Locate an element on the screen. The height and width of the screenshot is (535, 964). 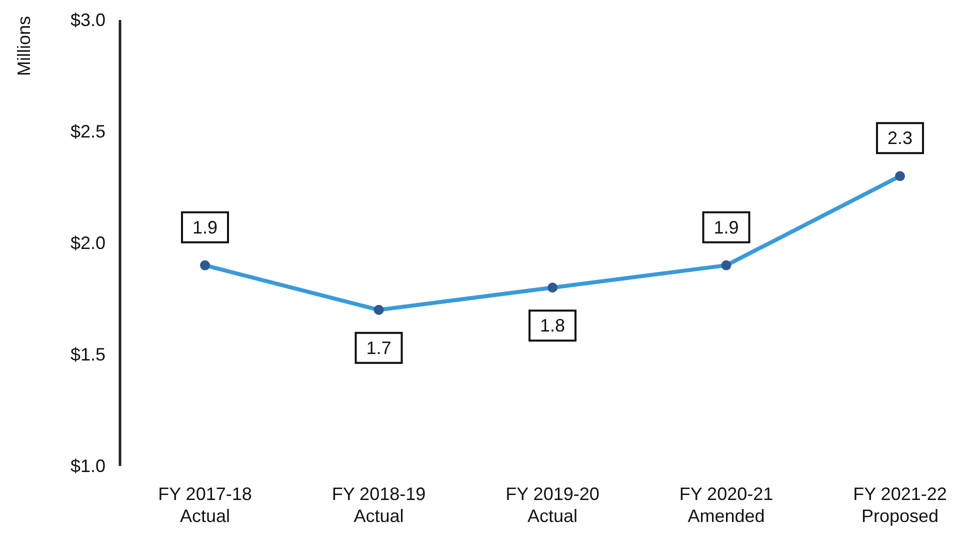
y-tick-label: $1.0 is located at coordinates (88, 466).